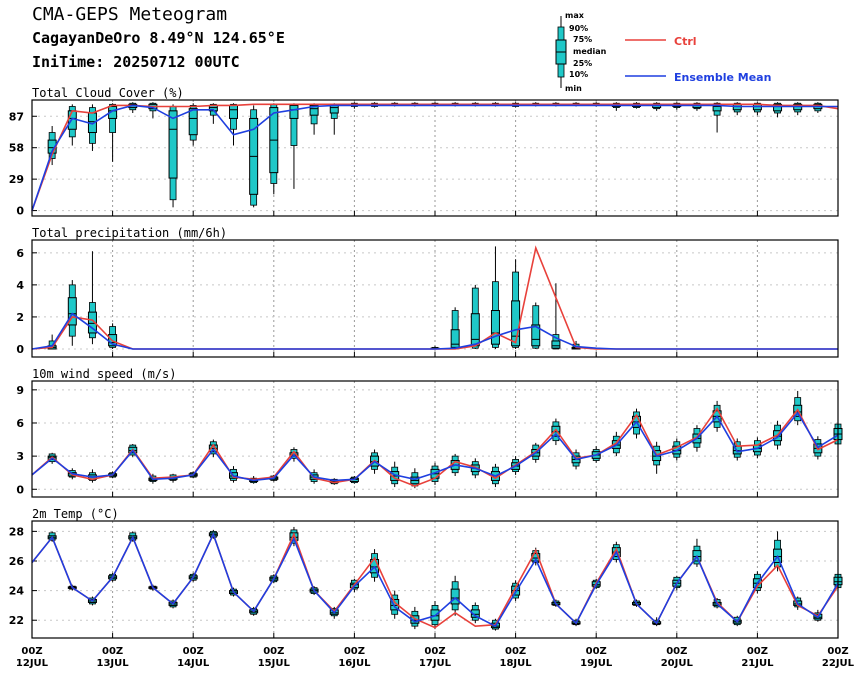 The width and height of the screenshot is (858, 680). Describe the element at coordinates (838, 663) in the screenshot. I see `x-tick-date: 22JUL` at that location.